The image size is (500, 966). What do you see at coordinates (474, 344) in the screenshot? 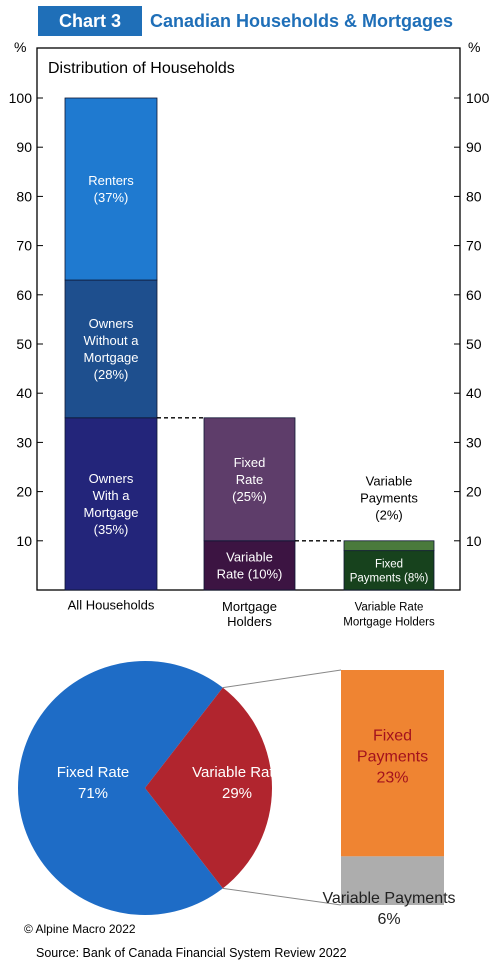
I see `y-tick-label-right: 50` at bounding box center [474, 344].